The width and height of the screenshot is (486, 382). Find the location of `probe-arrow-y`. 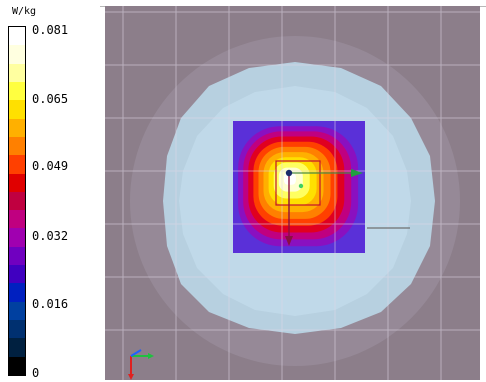

probe-arrow-y is located at coordinates (289, 241).